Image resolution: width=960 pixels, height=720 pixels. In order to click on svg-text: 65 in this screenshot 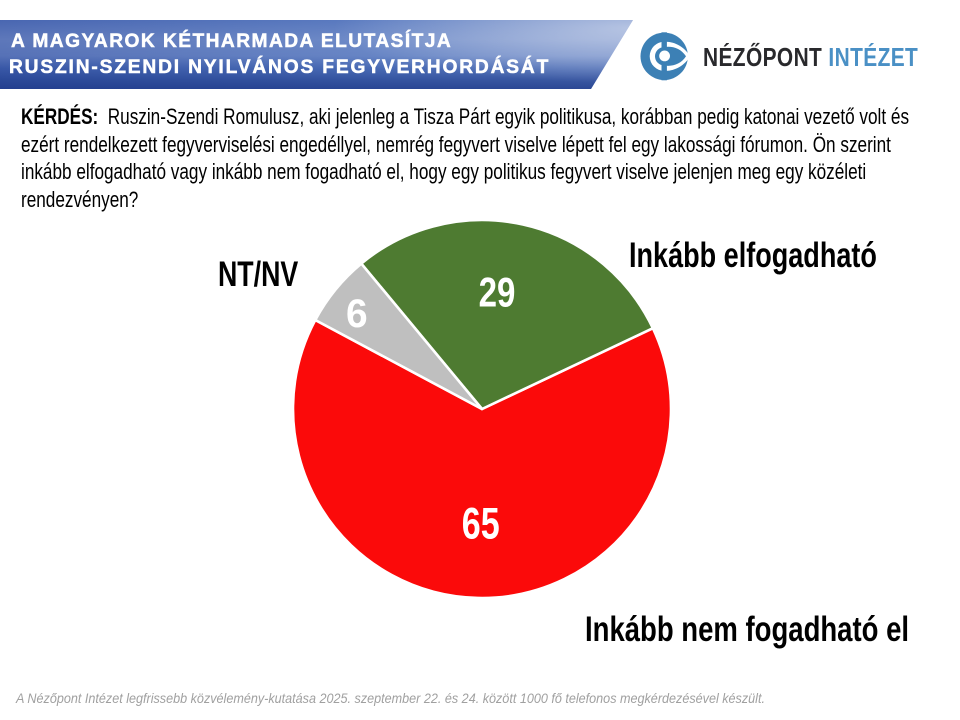, I will do `click(481, 523)`.